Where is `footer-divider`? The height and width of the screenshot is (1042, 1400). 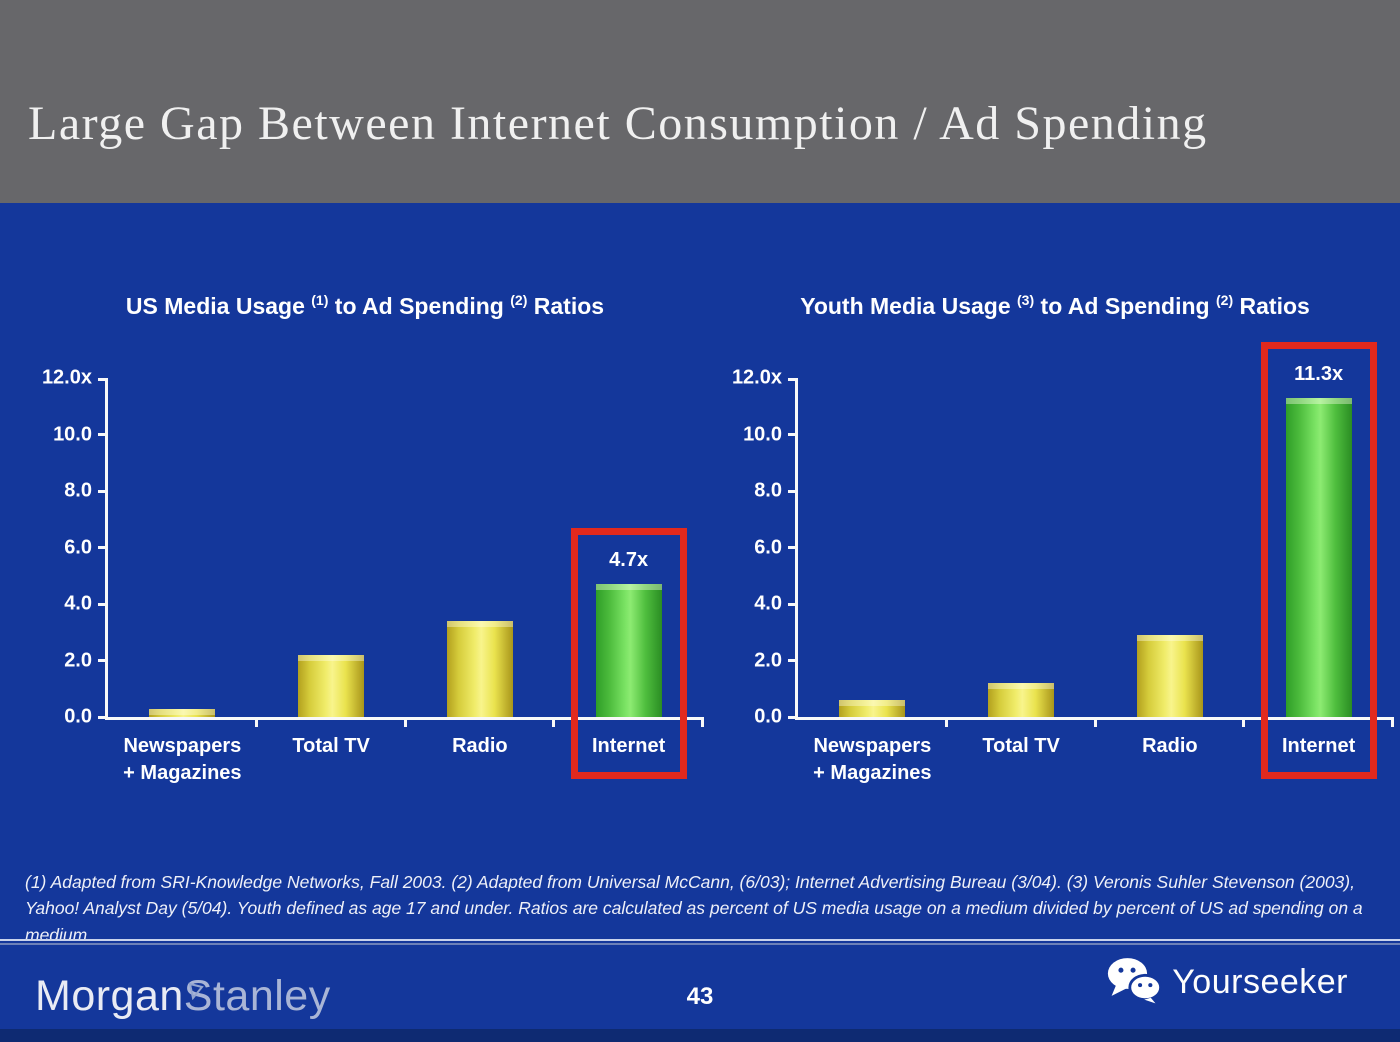
footer-divider is located at coordinates (700, 942).